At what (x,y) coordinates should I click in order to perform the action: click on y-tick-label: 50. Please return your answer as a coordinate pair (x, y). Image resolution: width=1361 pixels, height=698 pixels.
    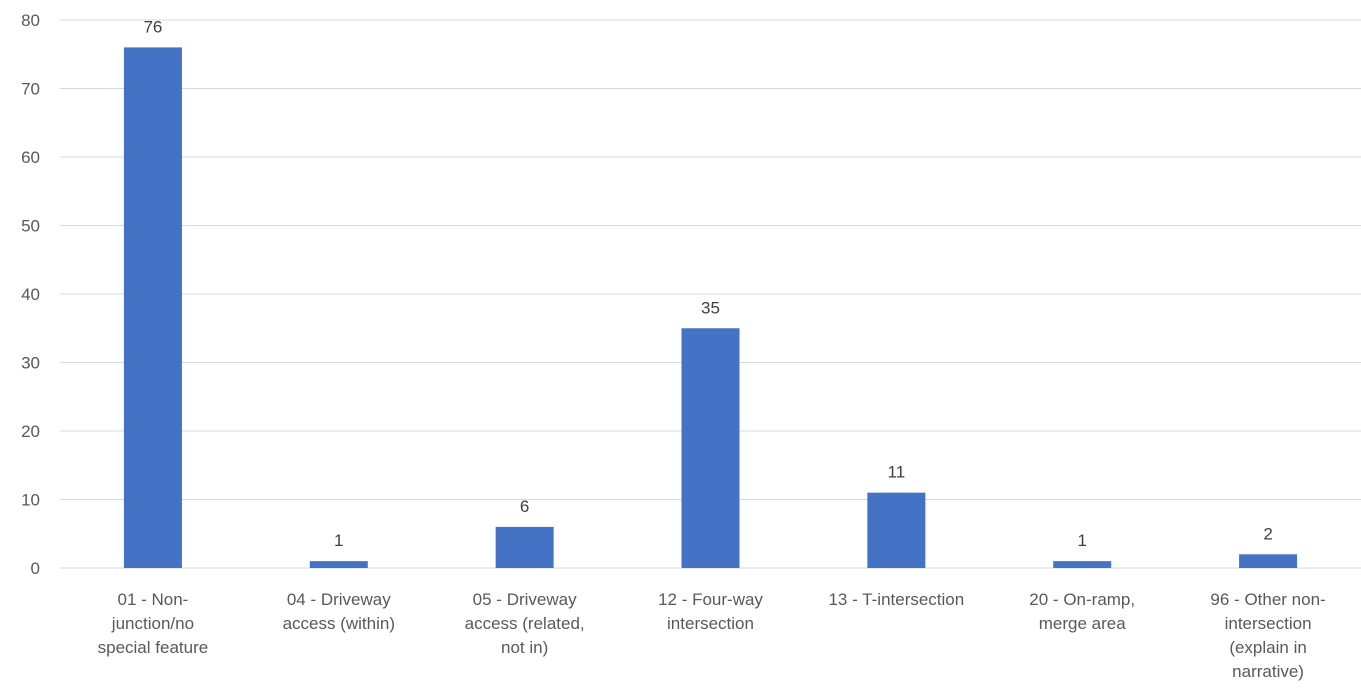
    Looking at the image, I should click on (30, 226).